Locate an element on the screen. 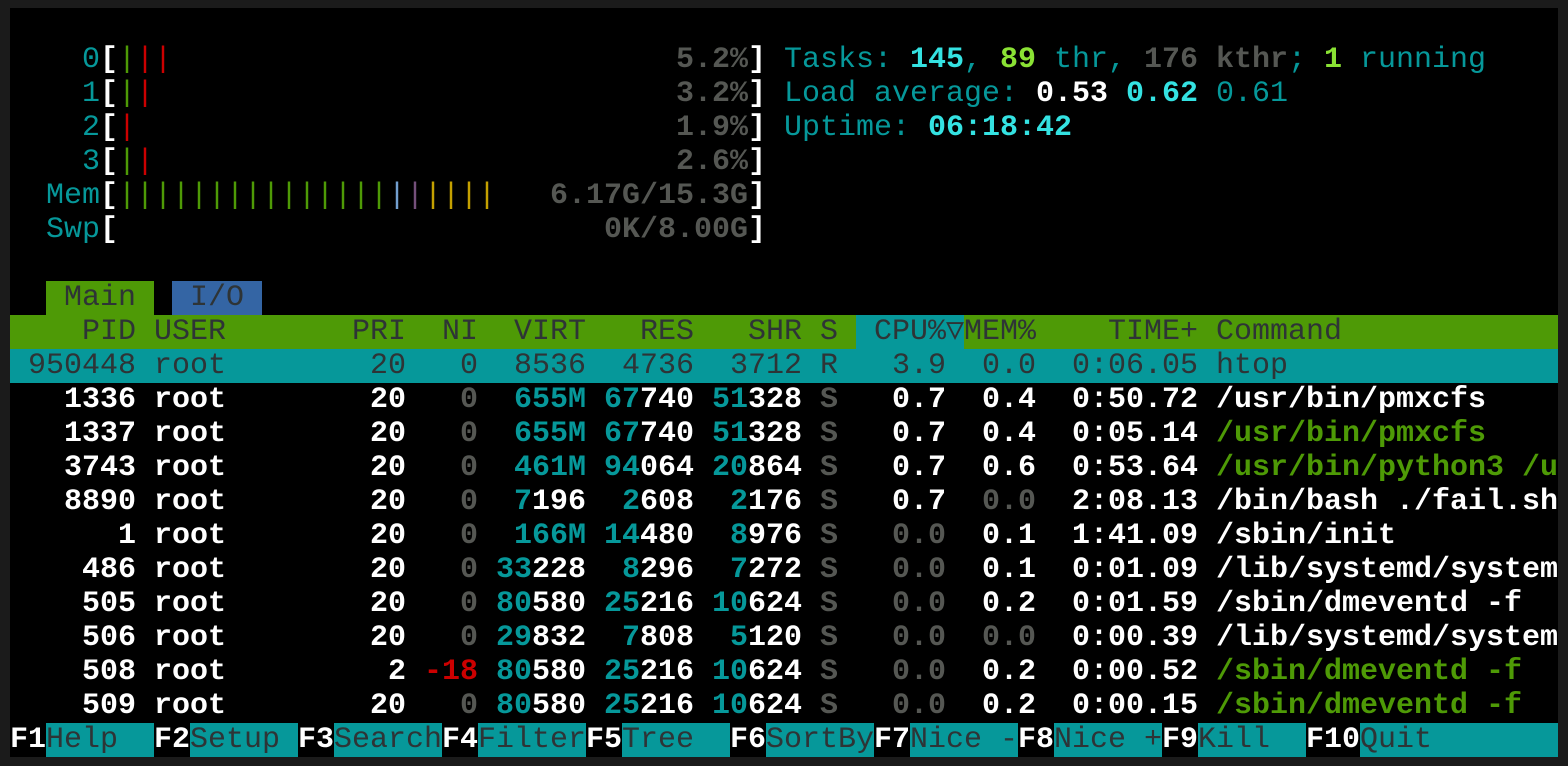 The image size is (1568, 766). cell-time: 0:00.15 is located at coordinates (1134, 706).